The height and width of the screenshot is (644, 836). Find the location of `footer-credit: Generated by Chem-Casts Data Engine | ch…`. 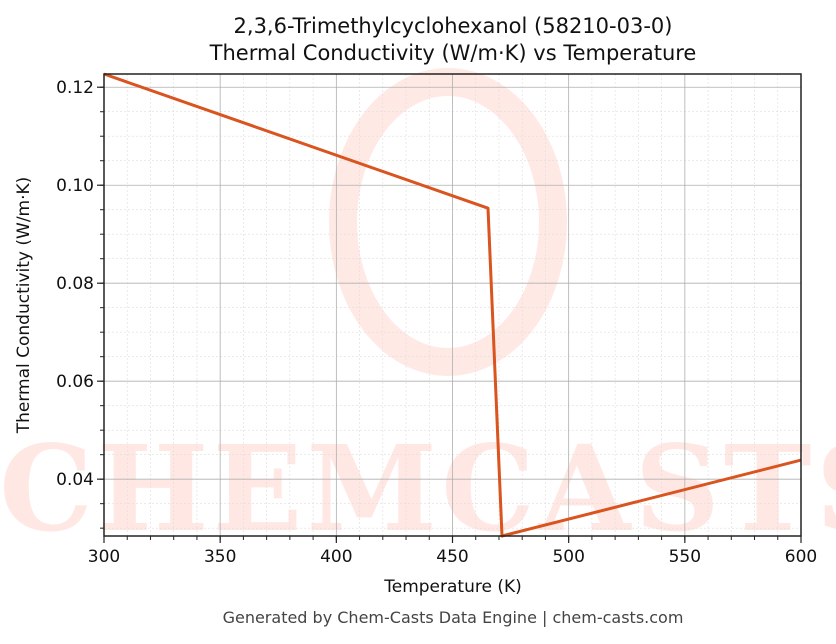

footer-credit: Generated by Chem-Casts Data Engine | ch… is located at coordinates (453, 617).